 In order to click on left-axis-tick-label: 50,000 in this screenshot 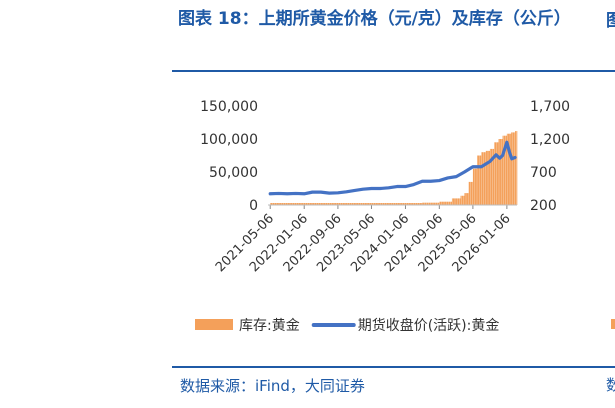, I will do `click(233, 173)`.